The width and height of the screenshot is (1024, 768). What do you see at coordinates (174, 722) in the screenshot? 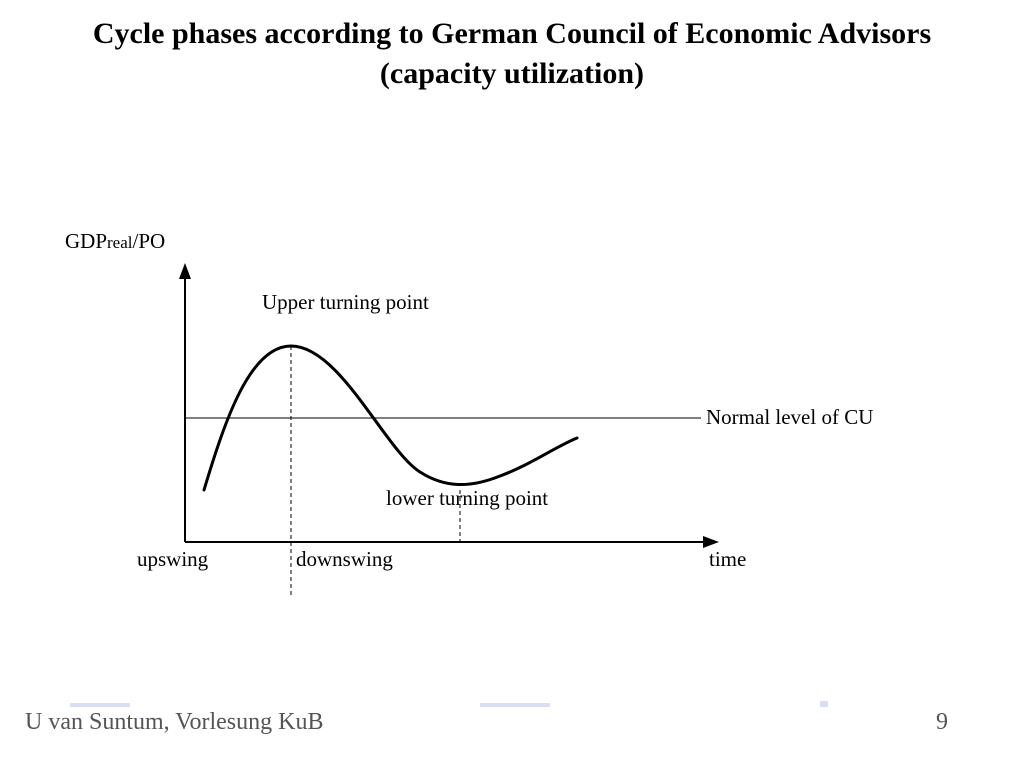
I see `footer-author: U van Suntum, Vorlesung KuB` at bounding box center [174, 722].